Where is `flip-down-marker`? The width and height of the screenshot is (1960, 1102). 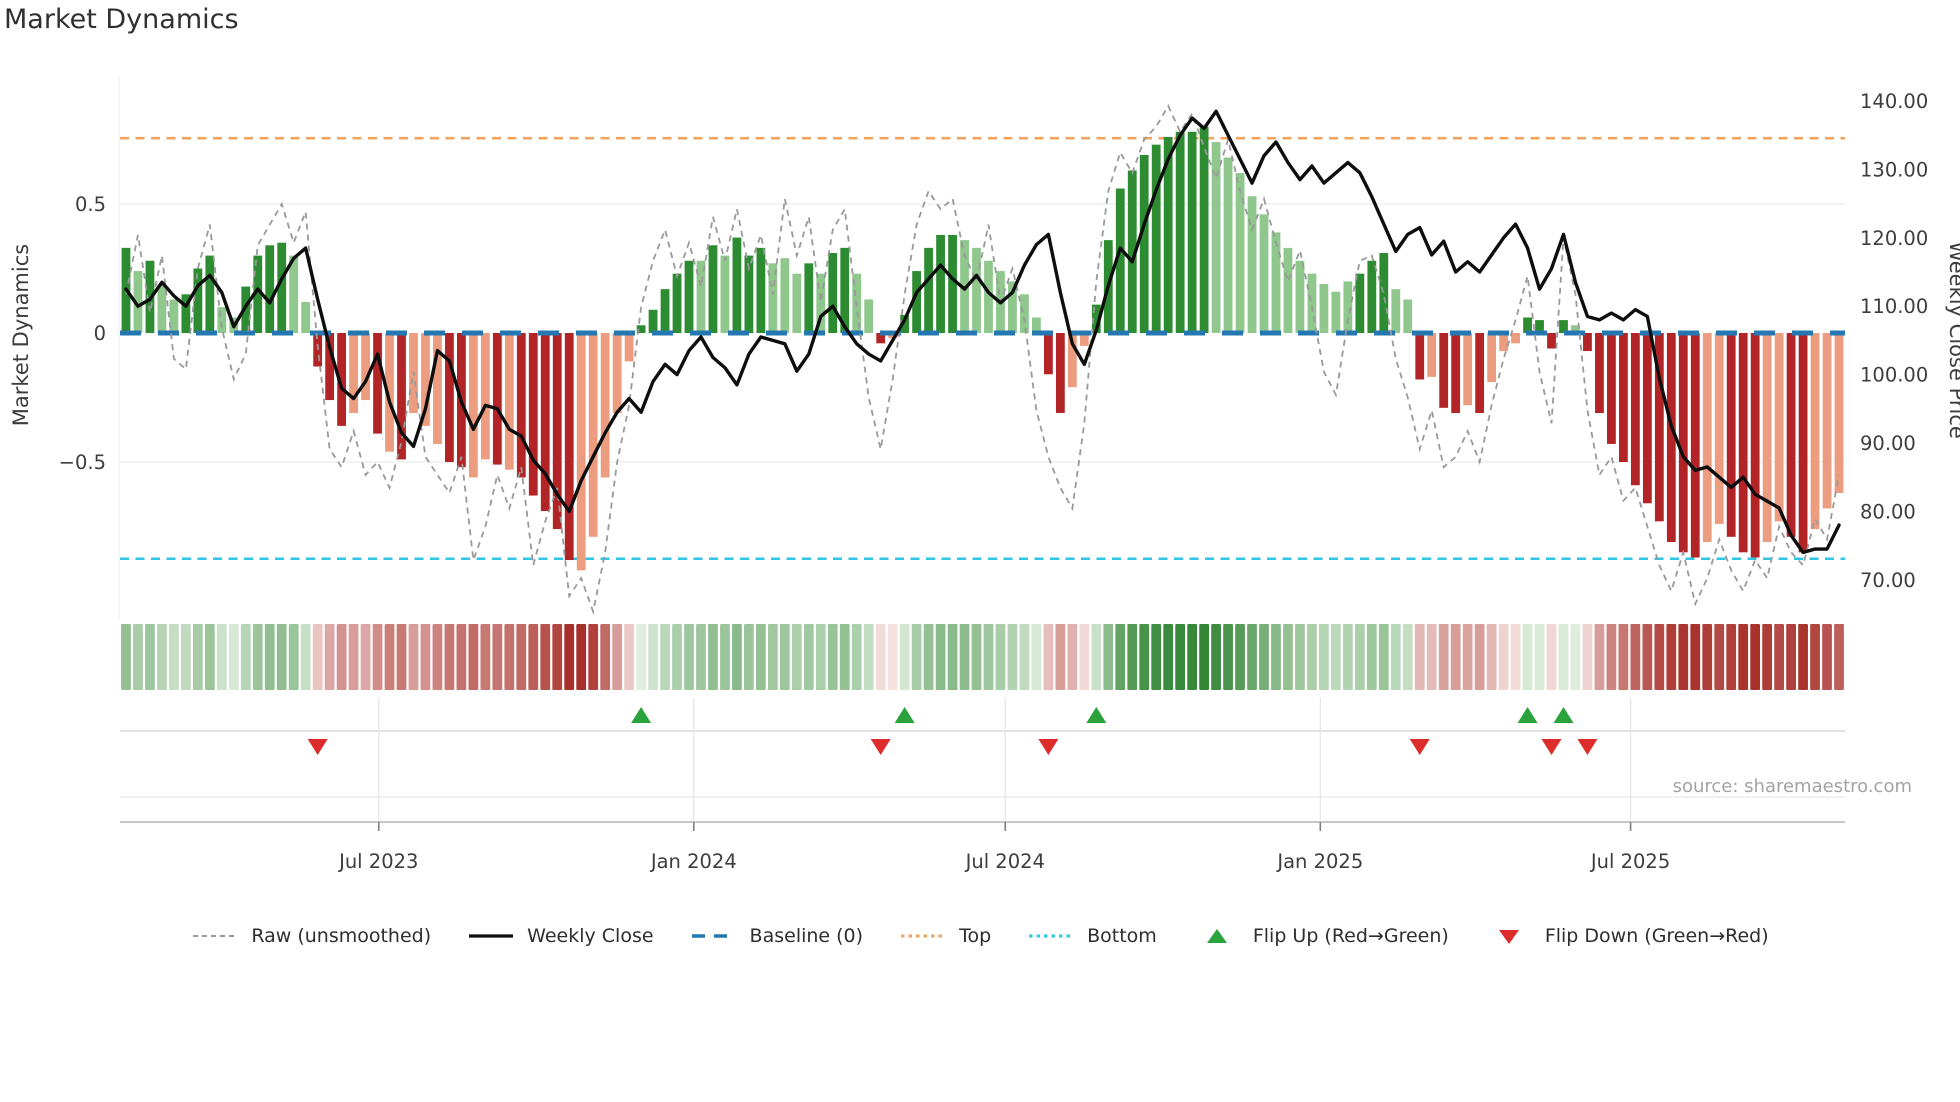
flip-down-marker is located at coordinates (1587, 747).